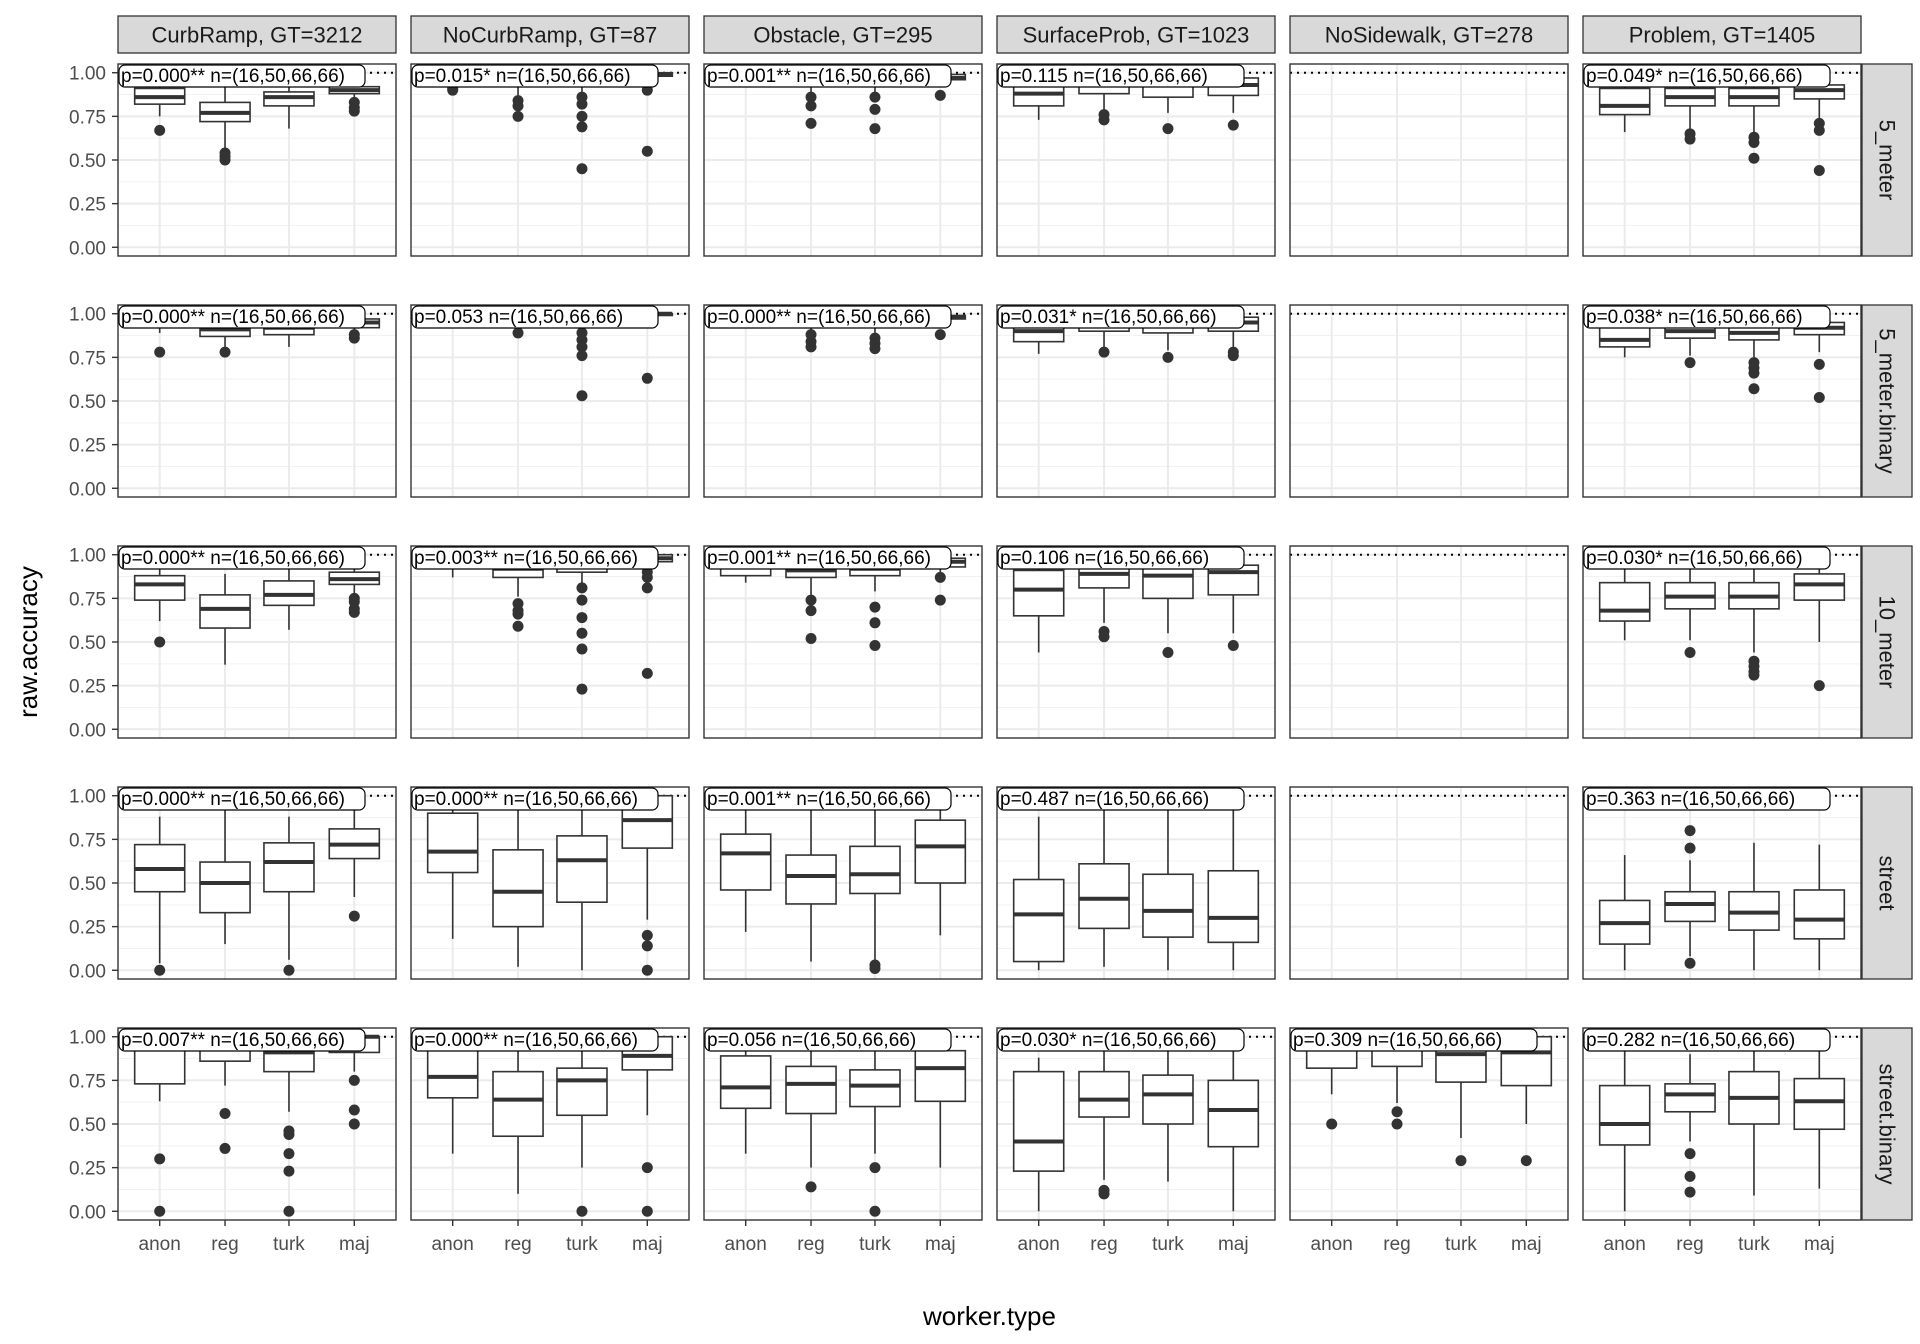 The height and width of the screenshot is (1344, 1920). What do you see at coordinates (87, 643) in the screenshot?
I see `y-tick-label: 0.50` at bounding box center [87, 643].